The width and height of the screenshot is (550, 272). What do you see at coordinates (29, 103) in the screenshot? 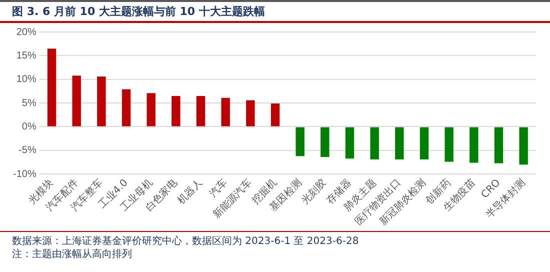
I see `y-tick-label: 5%` at bounding box center [29, 103].